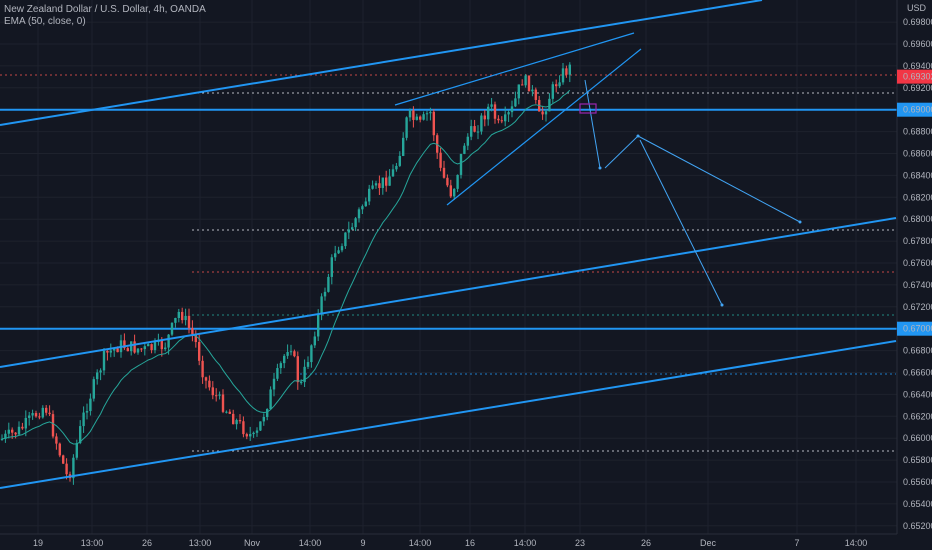 The width and height of the screenshot is (932, 550). I want to click on trend-line, so click(514, 69).